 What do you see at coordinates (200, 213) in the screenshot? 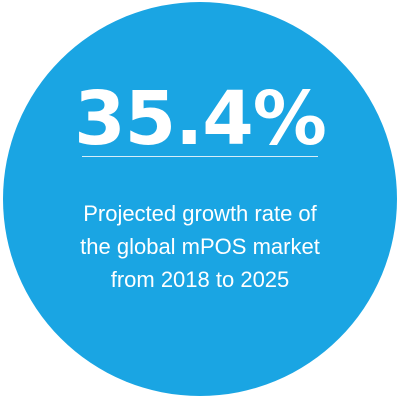
I see `caption-line-1: Projected growth rate of` at bounding box center [200, 213].